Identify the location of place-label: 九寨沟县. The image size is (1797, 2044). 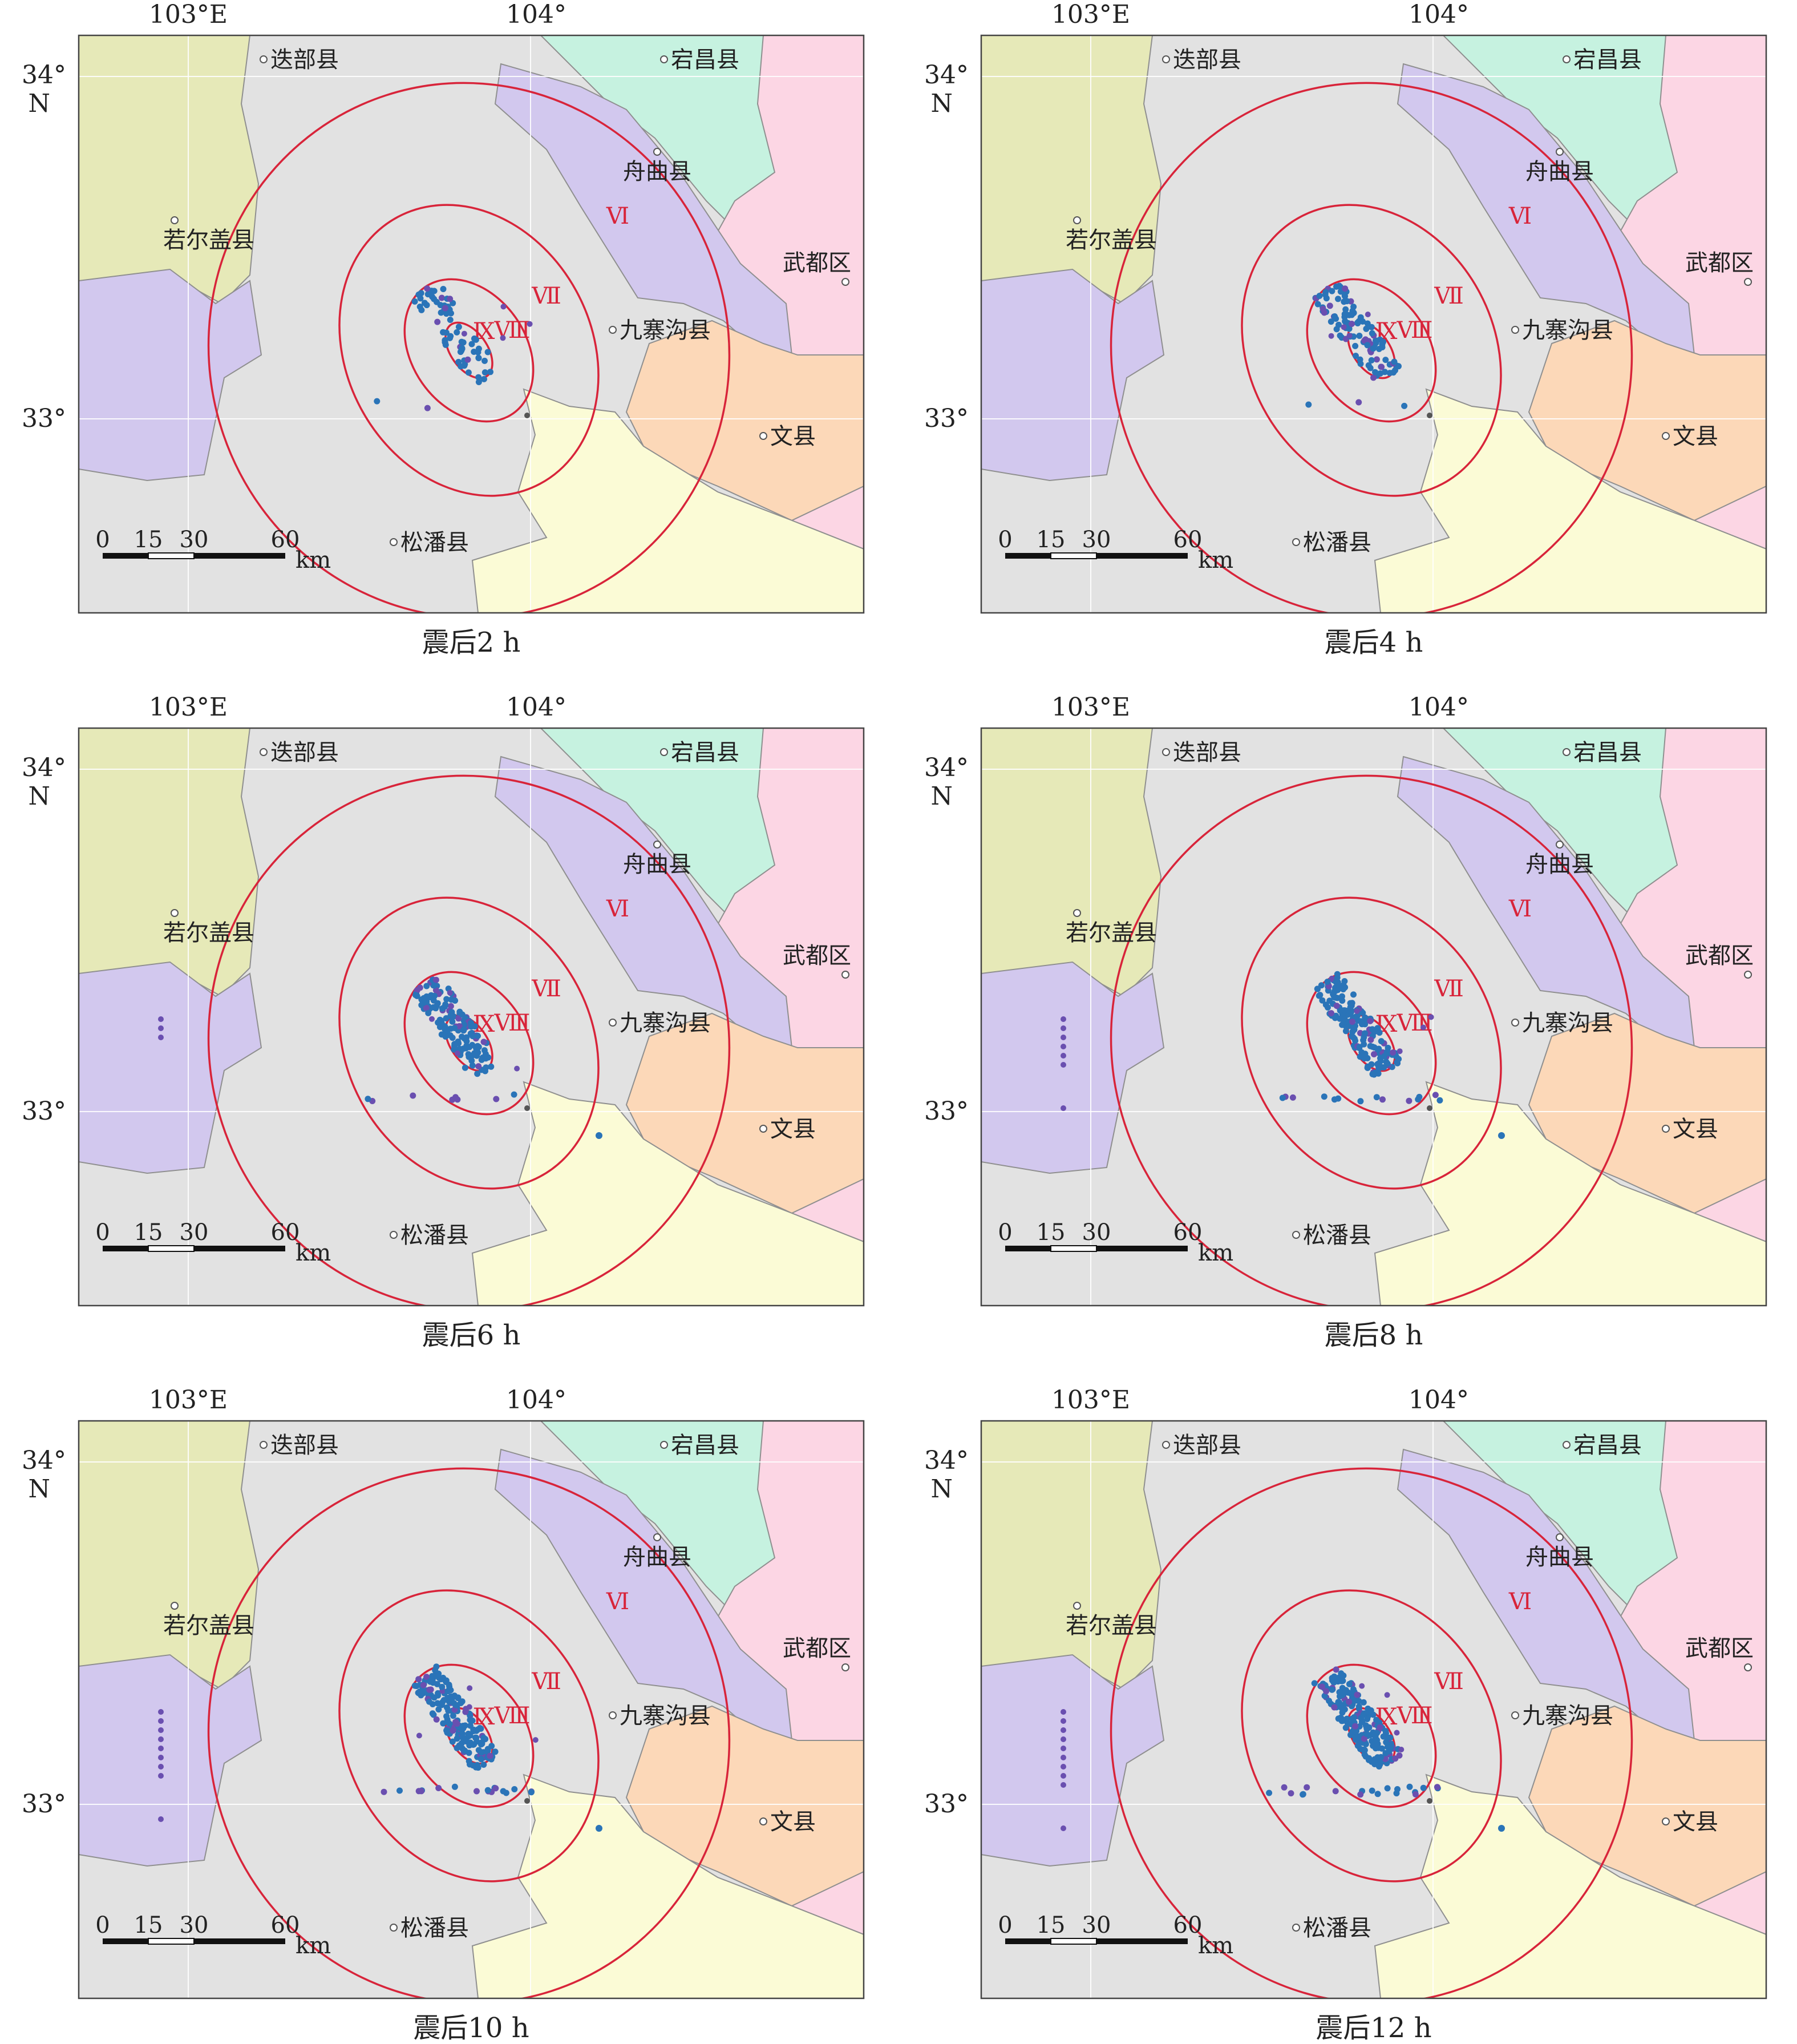
(665, 330).